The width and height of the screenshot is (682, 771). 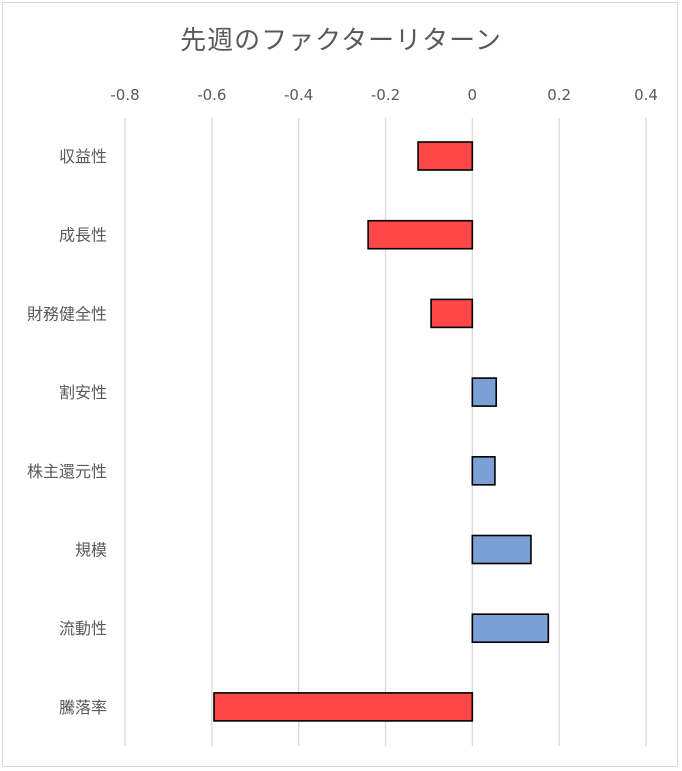 I want to click on category-label: 株主還元性, so click(x=67, y=471).